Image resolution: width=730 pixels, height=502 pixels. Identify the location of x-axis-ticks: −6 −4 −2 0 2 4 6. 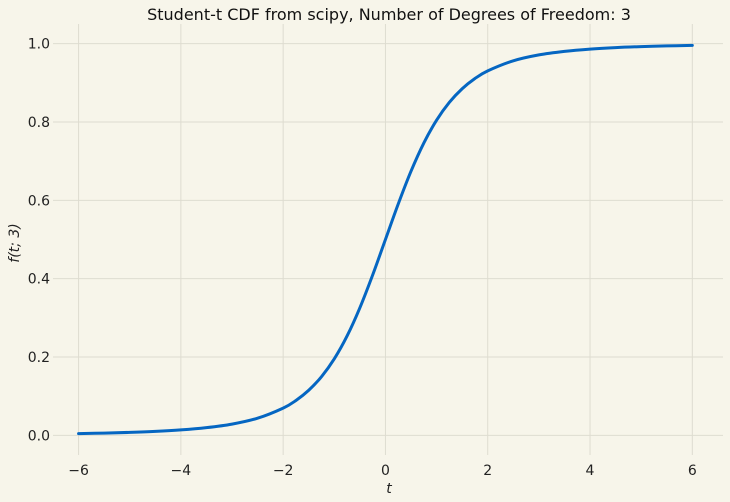
(382, 471).